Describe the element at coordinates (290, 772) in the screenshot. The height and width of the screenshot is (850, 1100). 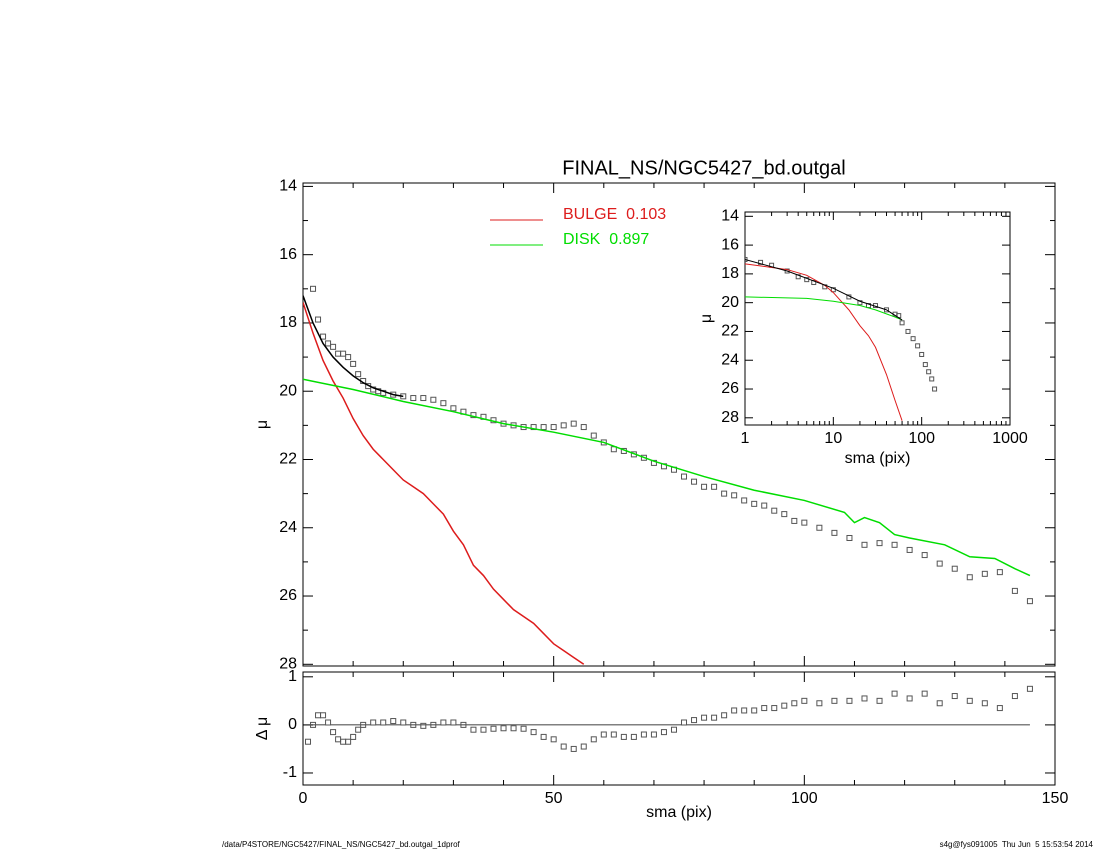
I see `y-tick-label: -1` at that location.